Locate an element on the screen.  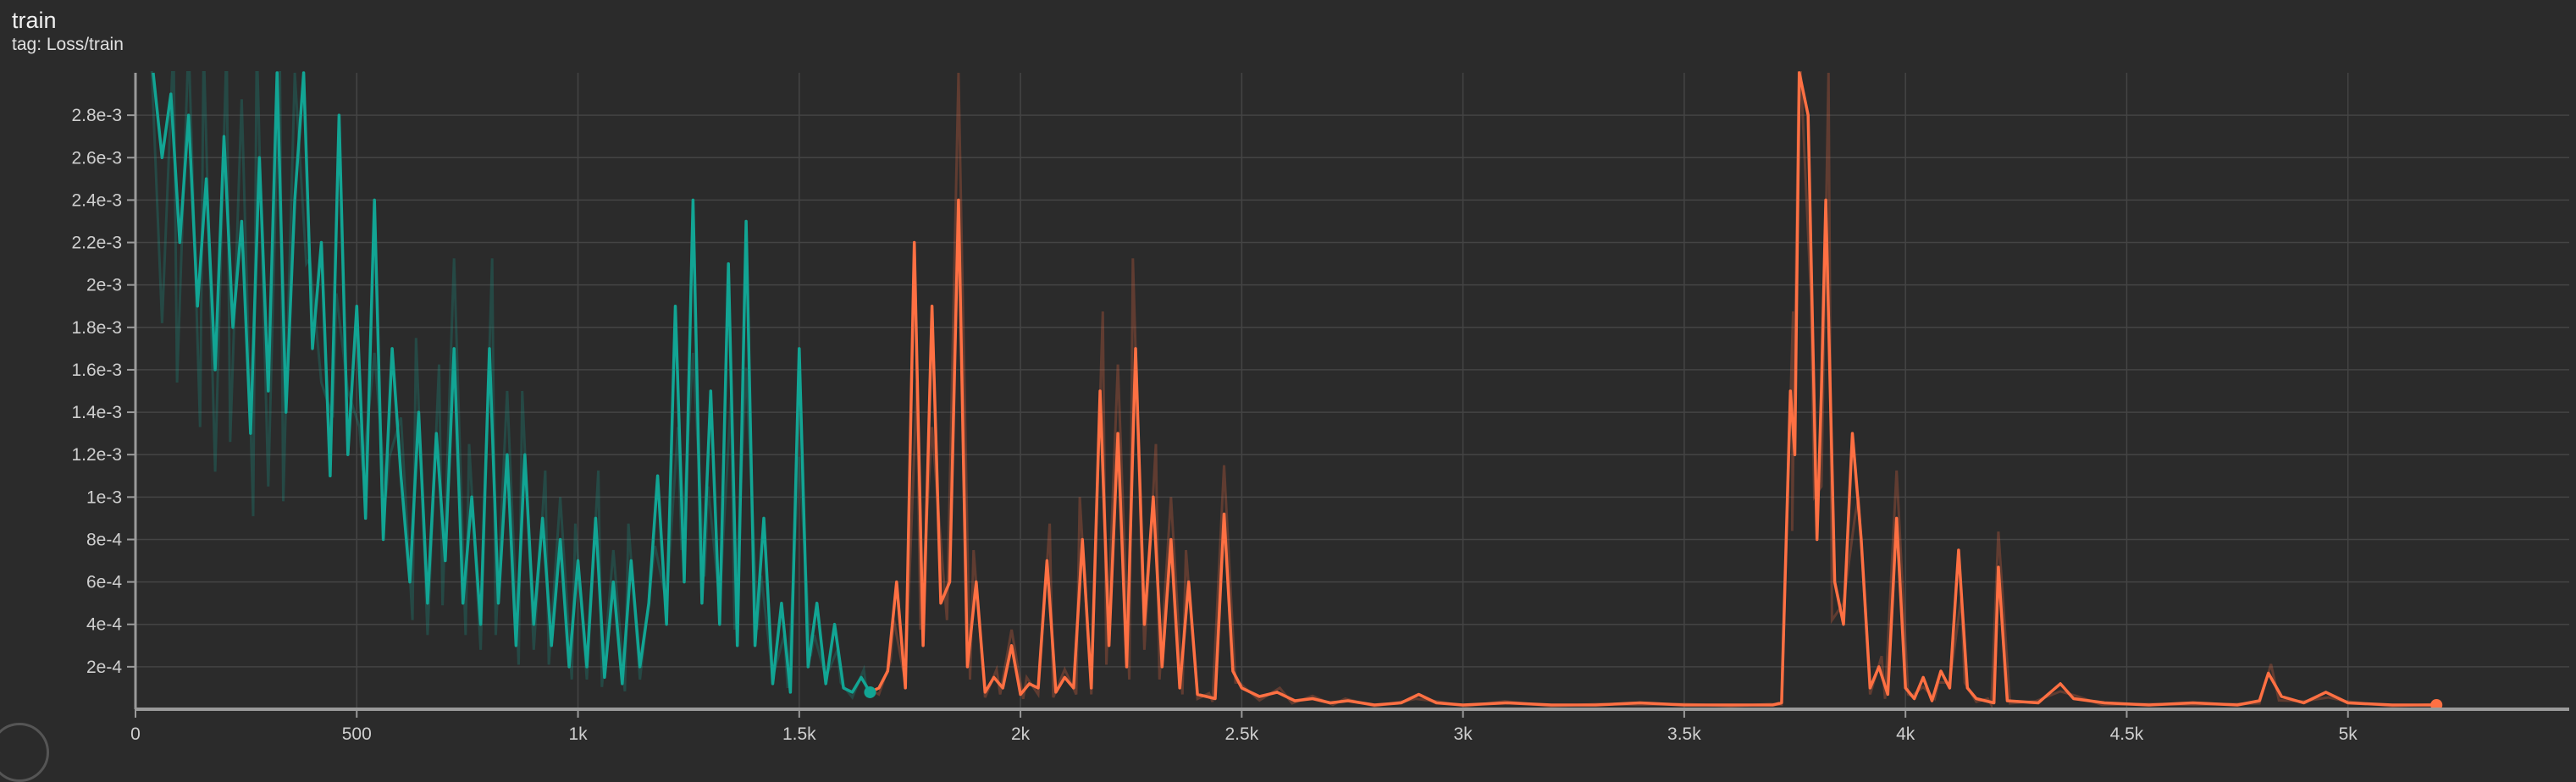
y-tick-label: 2.6e-3 is located at coordinates (96, 158).